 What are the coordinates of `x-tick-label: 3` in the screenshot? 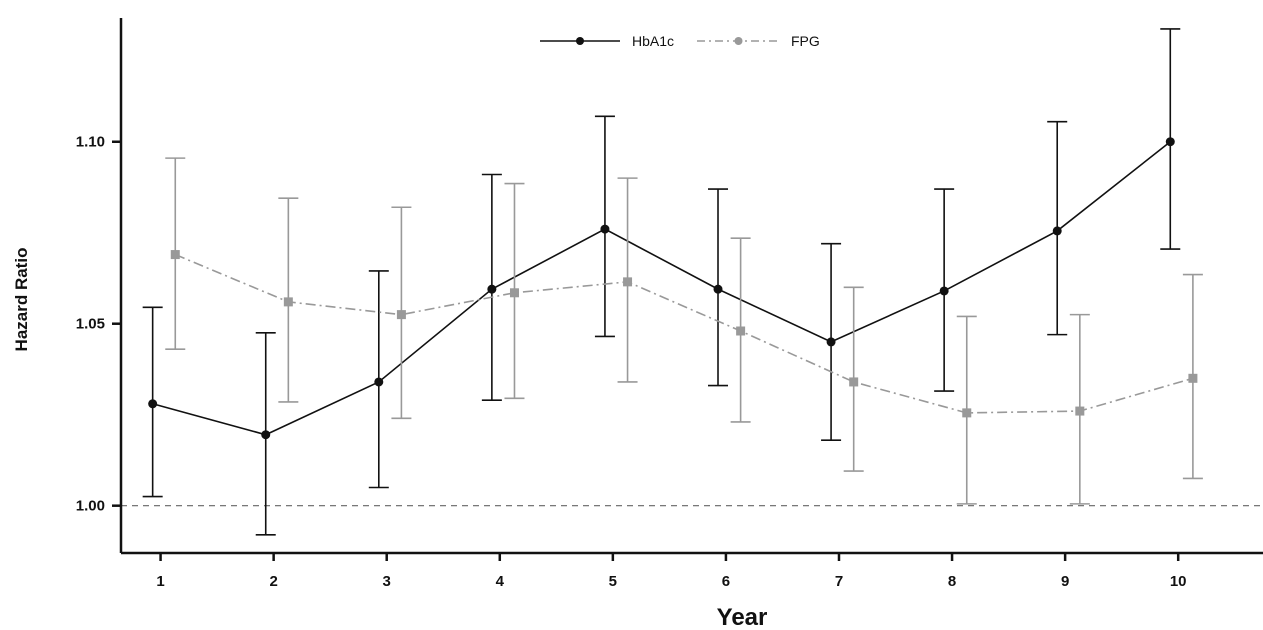 It's located at (387, 581).